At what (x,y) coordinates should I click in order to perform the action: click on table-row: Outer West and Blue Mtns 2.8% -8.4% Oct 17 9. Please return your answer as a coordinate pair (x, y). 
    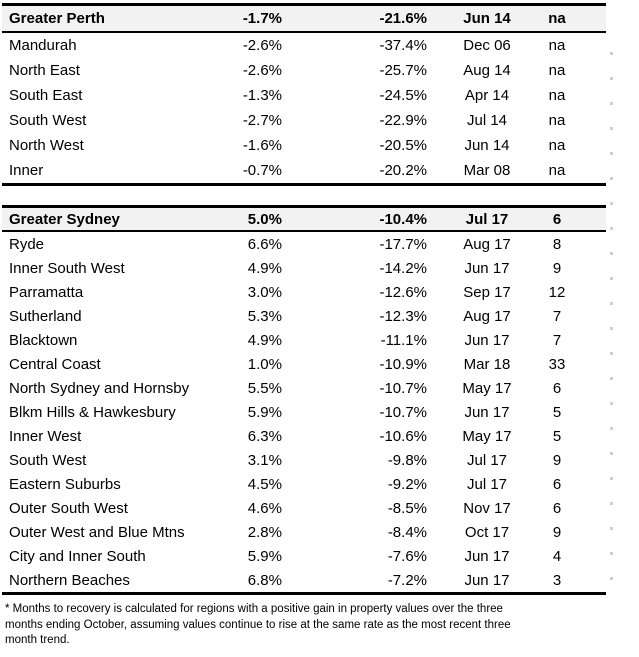
    Looking at the image, I should click on (304, 532).